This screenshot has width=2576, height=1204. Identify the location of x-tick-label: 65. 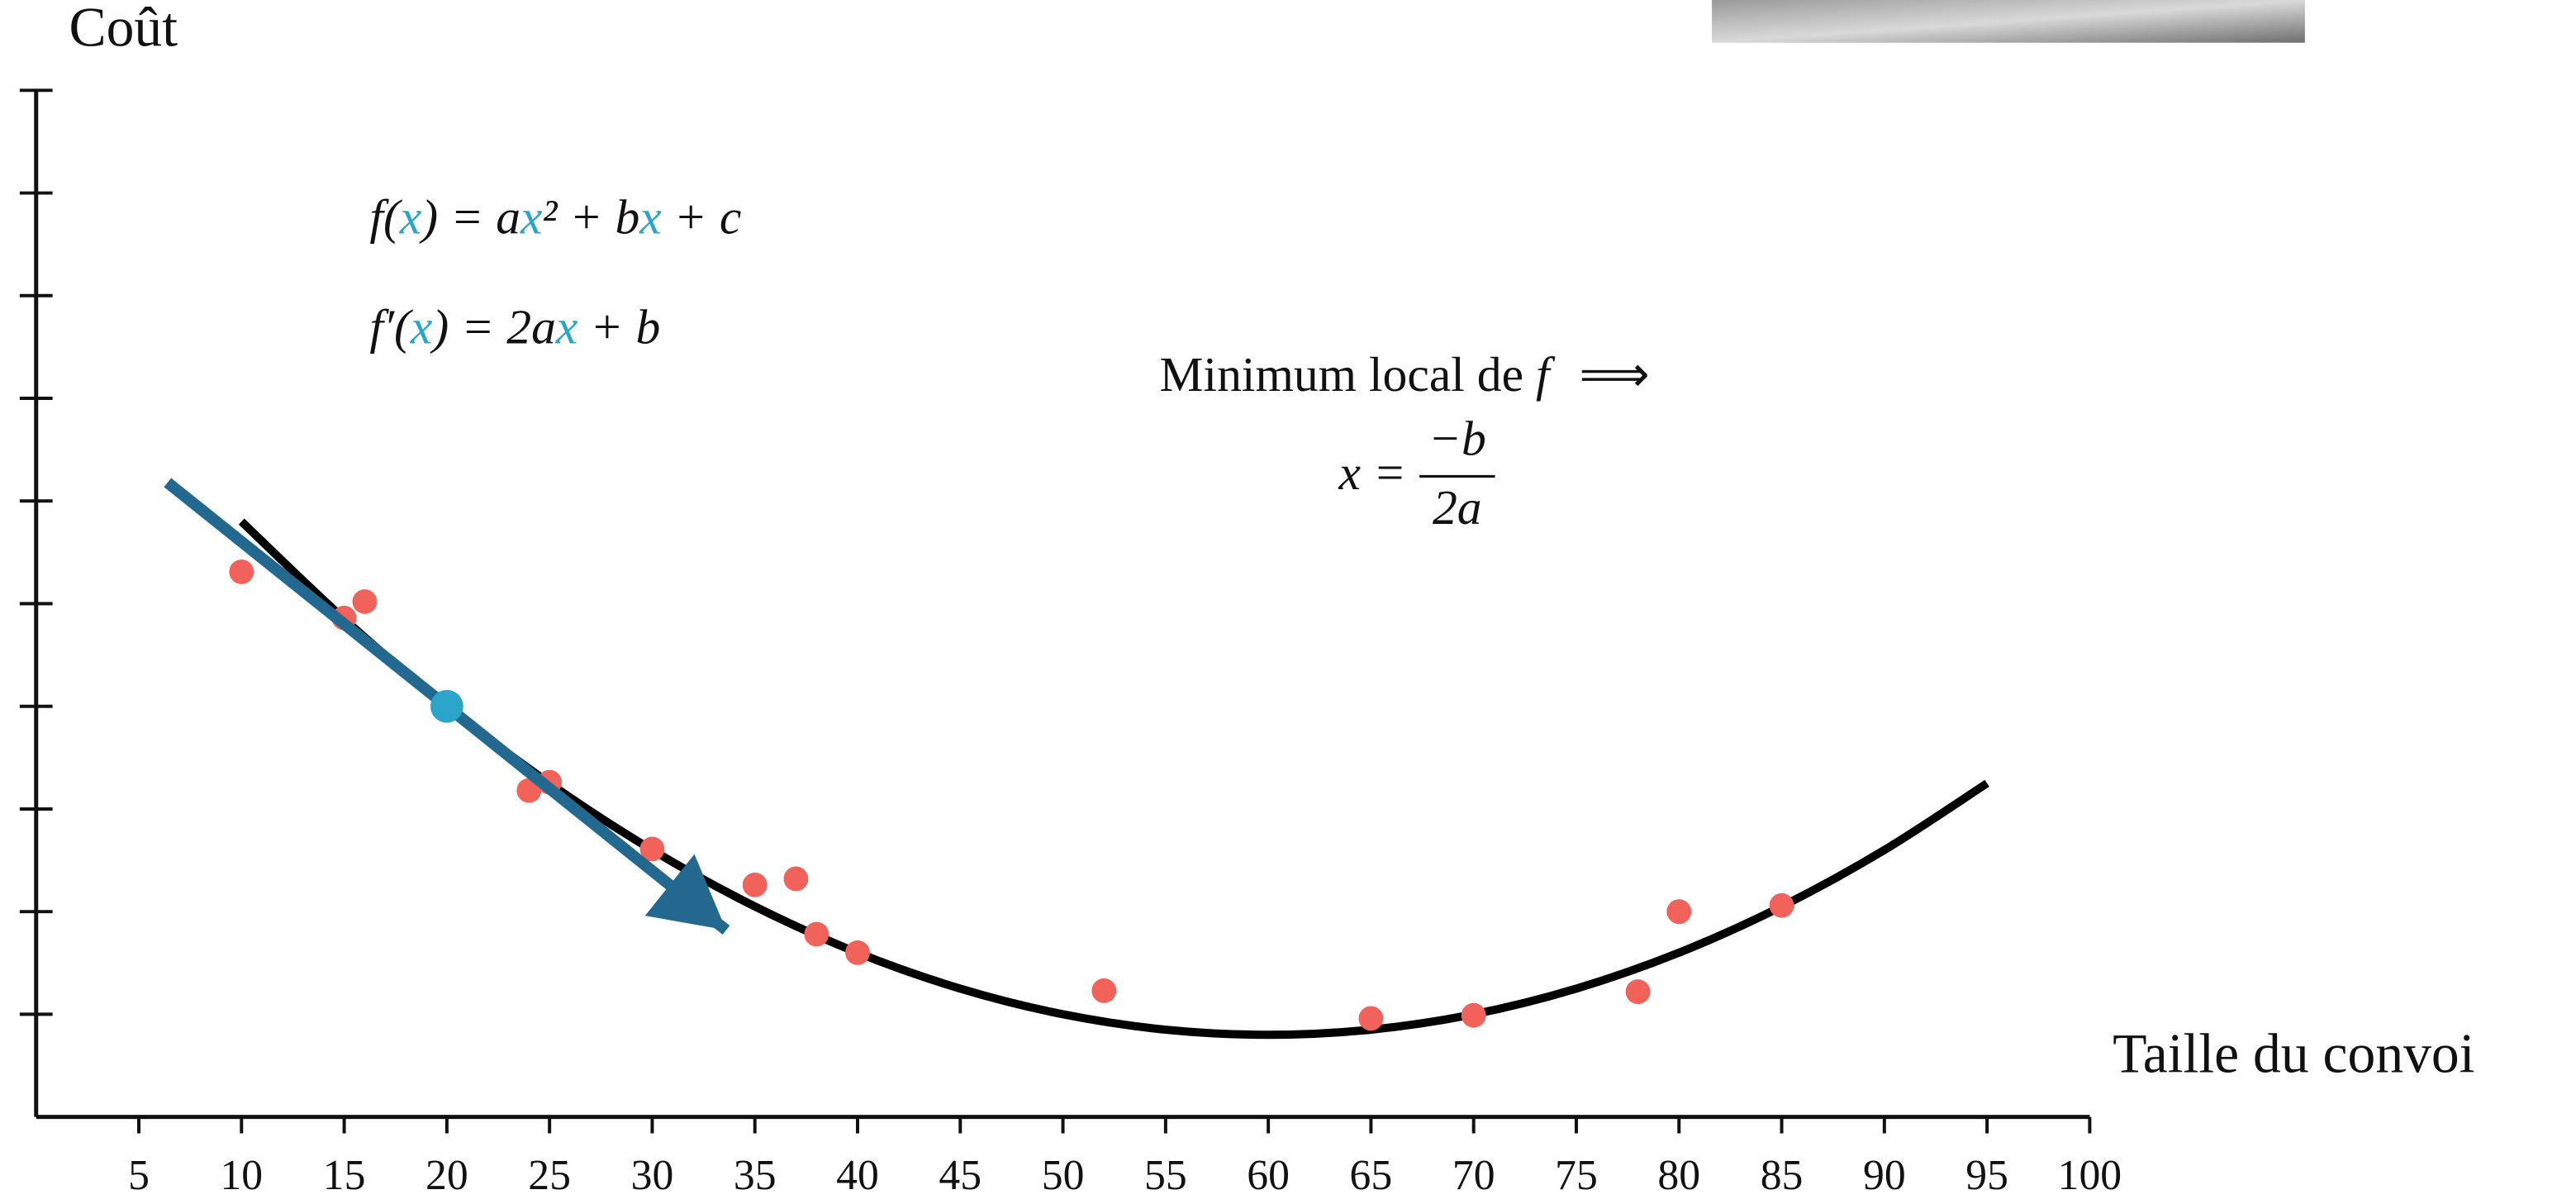
(1371, 1175).